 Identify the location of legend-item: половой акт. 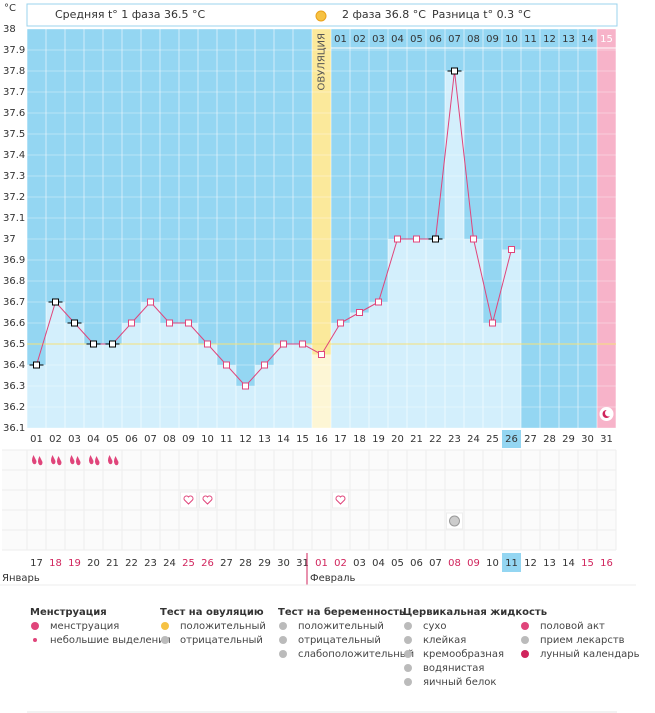
(572, 626).